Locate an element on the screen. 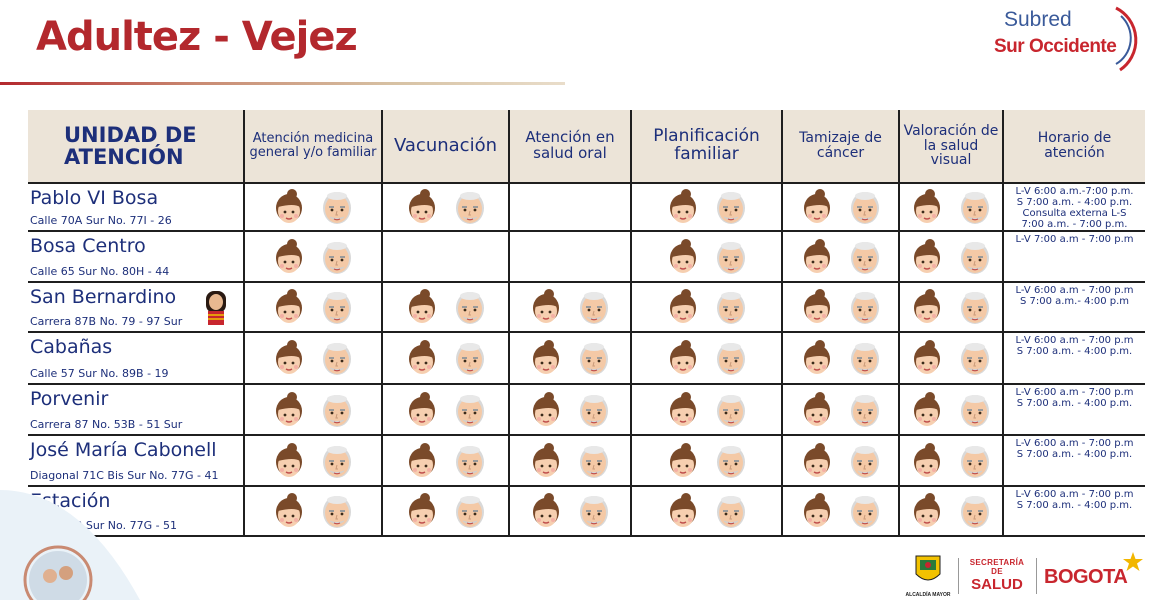  unit-address: Diagonal 71C Bis Sur No. 77G - 41 is located at coordinates (124, 475).